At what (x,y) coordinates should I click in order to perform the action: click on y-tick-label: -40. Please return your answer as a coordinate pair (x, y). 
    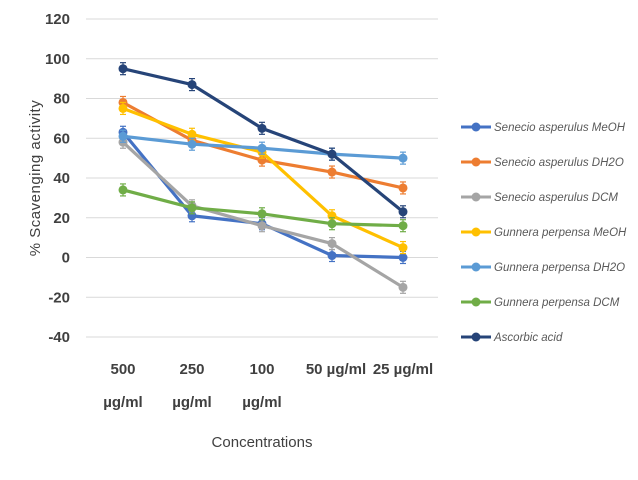
    Looking at the image, I should click on (59, 337).